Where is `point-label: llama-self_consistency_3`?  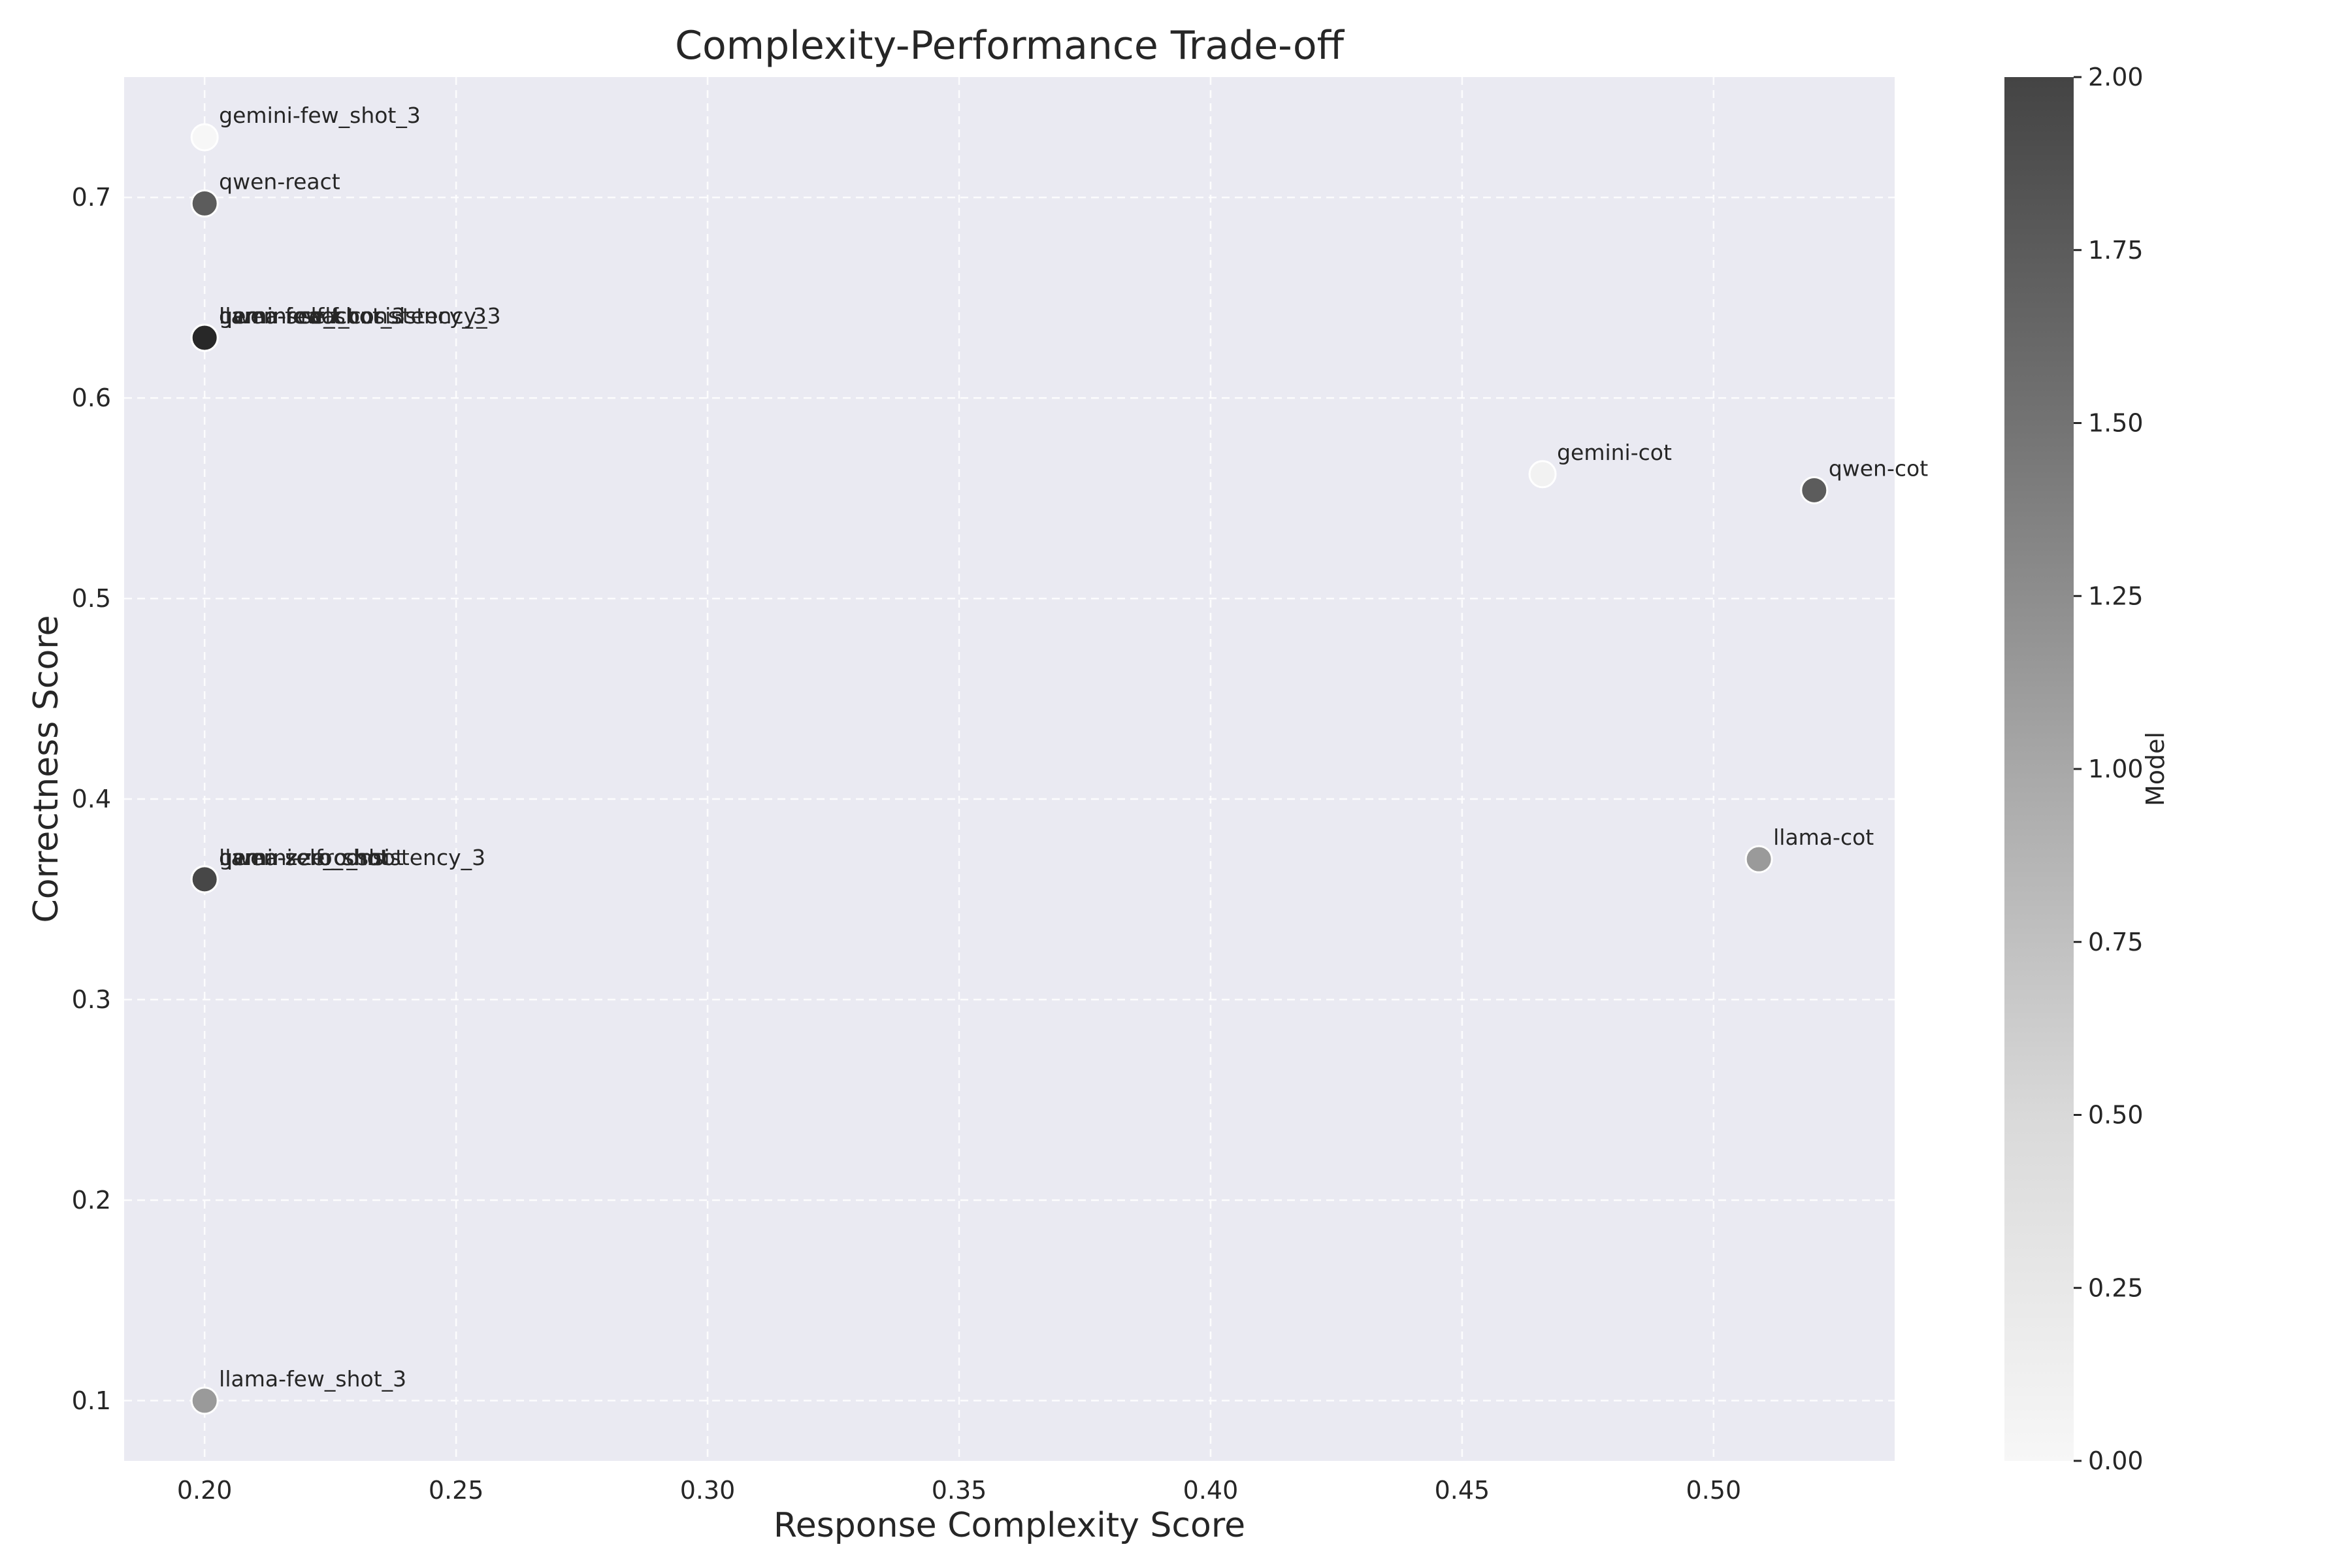 point-label: llama-self_consistency_3 is located at coordinates (353, 316).